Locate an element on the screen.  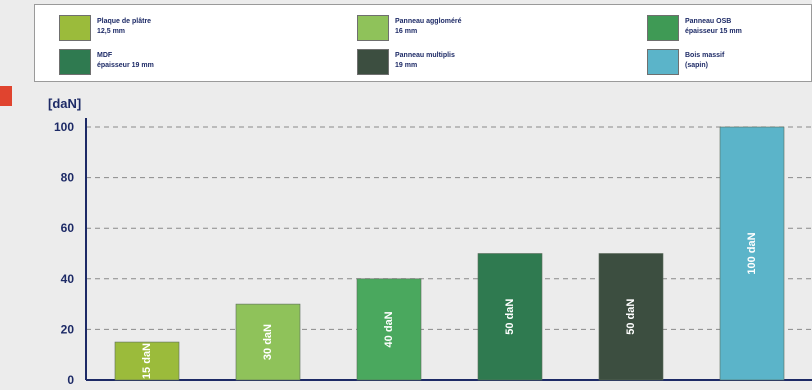
legend-item-mdf: MDF épaisseur 19 mm is located at coordinates (106, 62).